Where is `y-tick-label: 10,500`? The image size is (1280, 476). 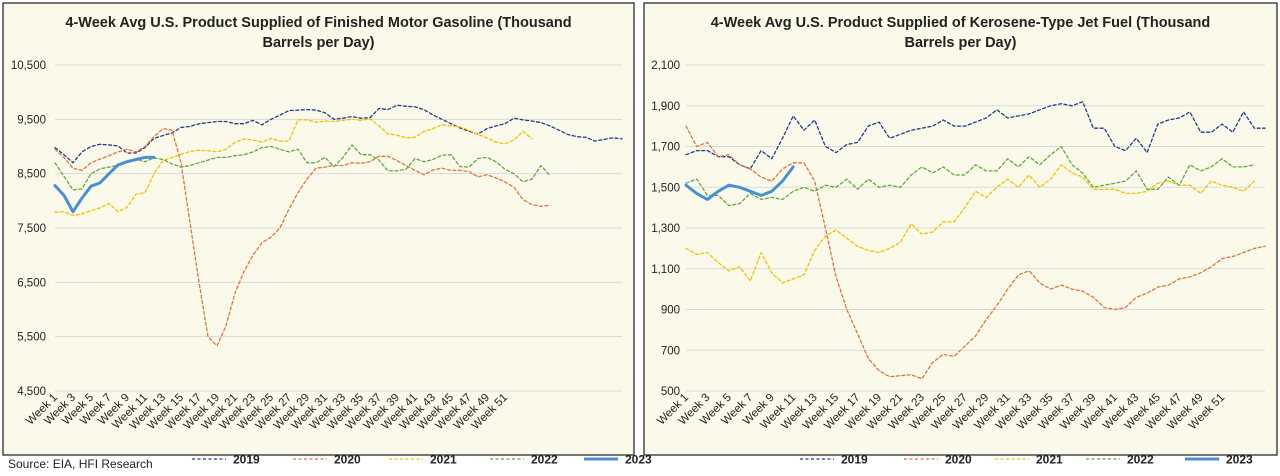
y-tick-label: 10,500 is located at coordinates (28, 66).